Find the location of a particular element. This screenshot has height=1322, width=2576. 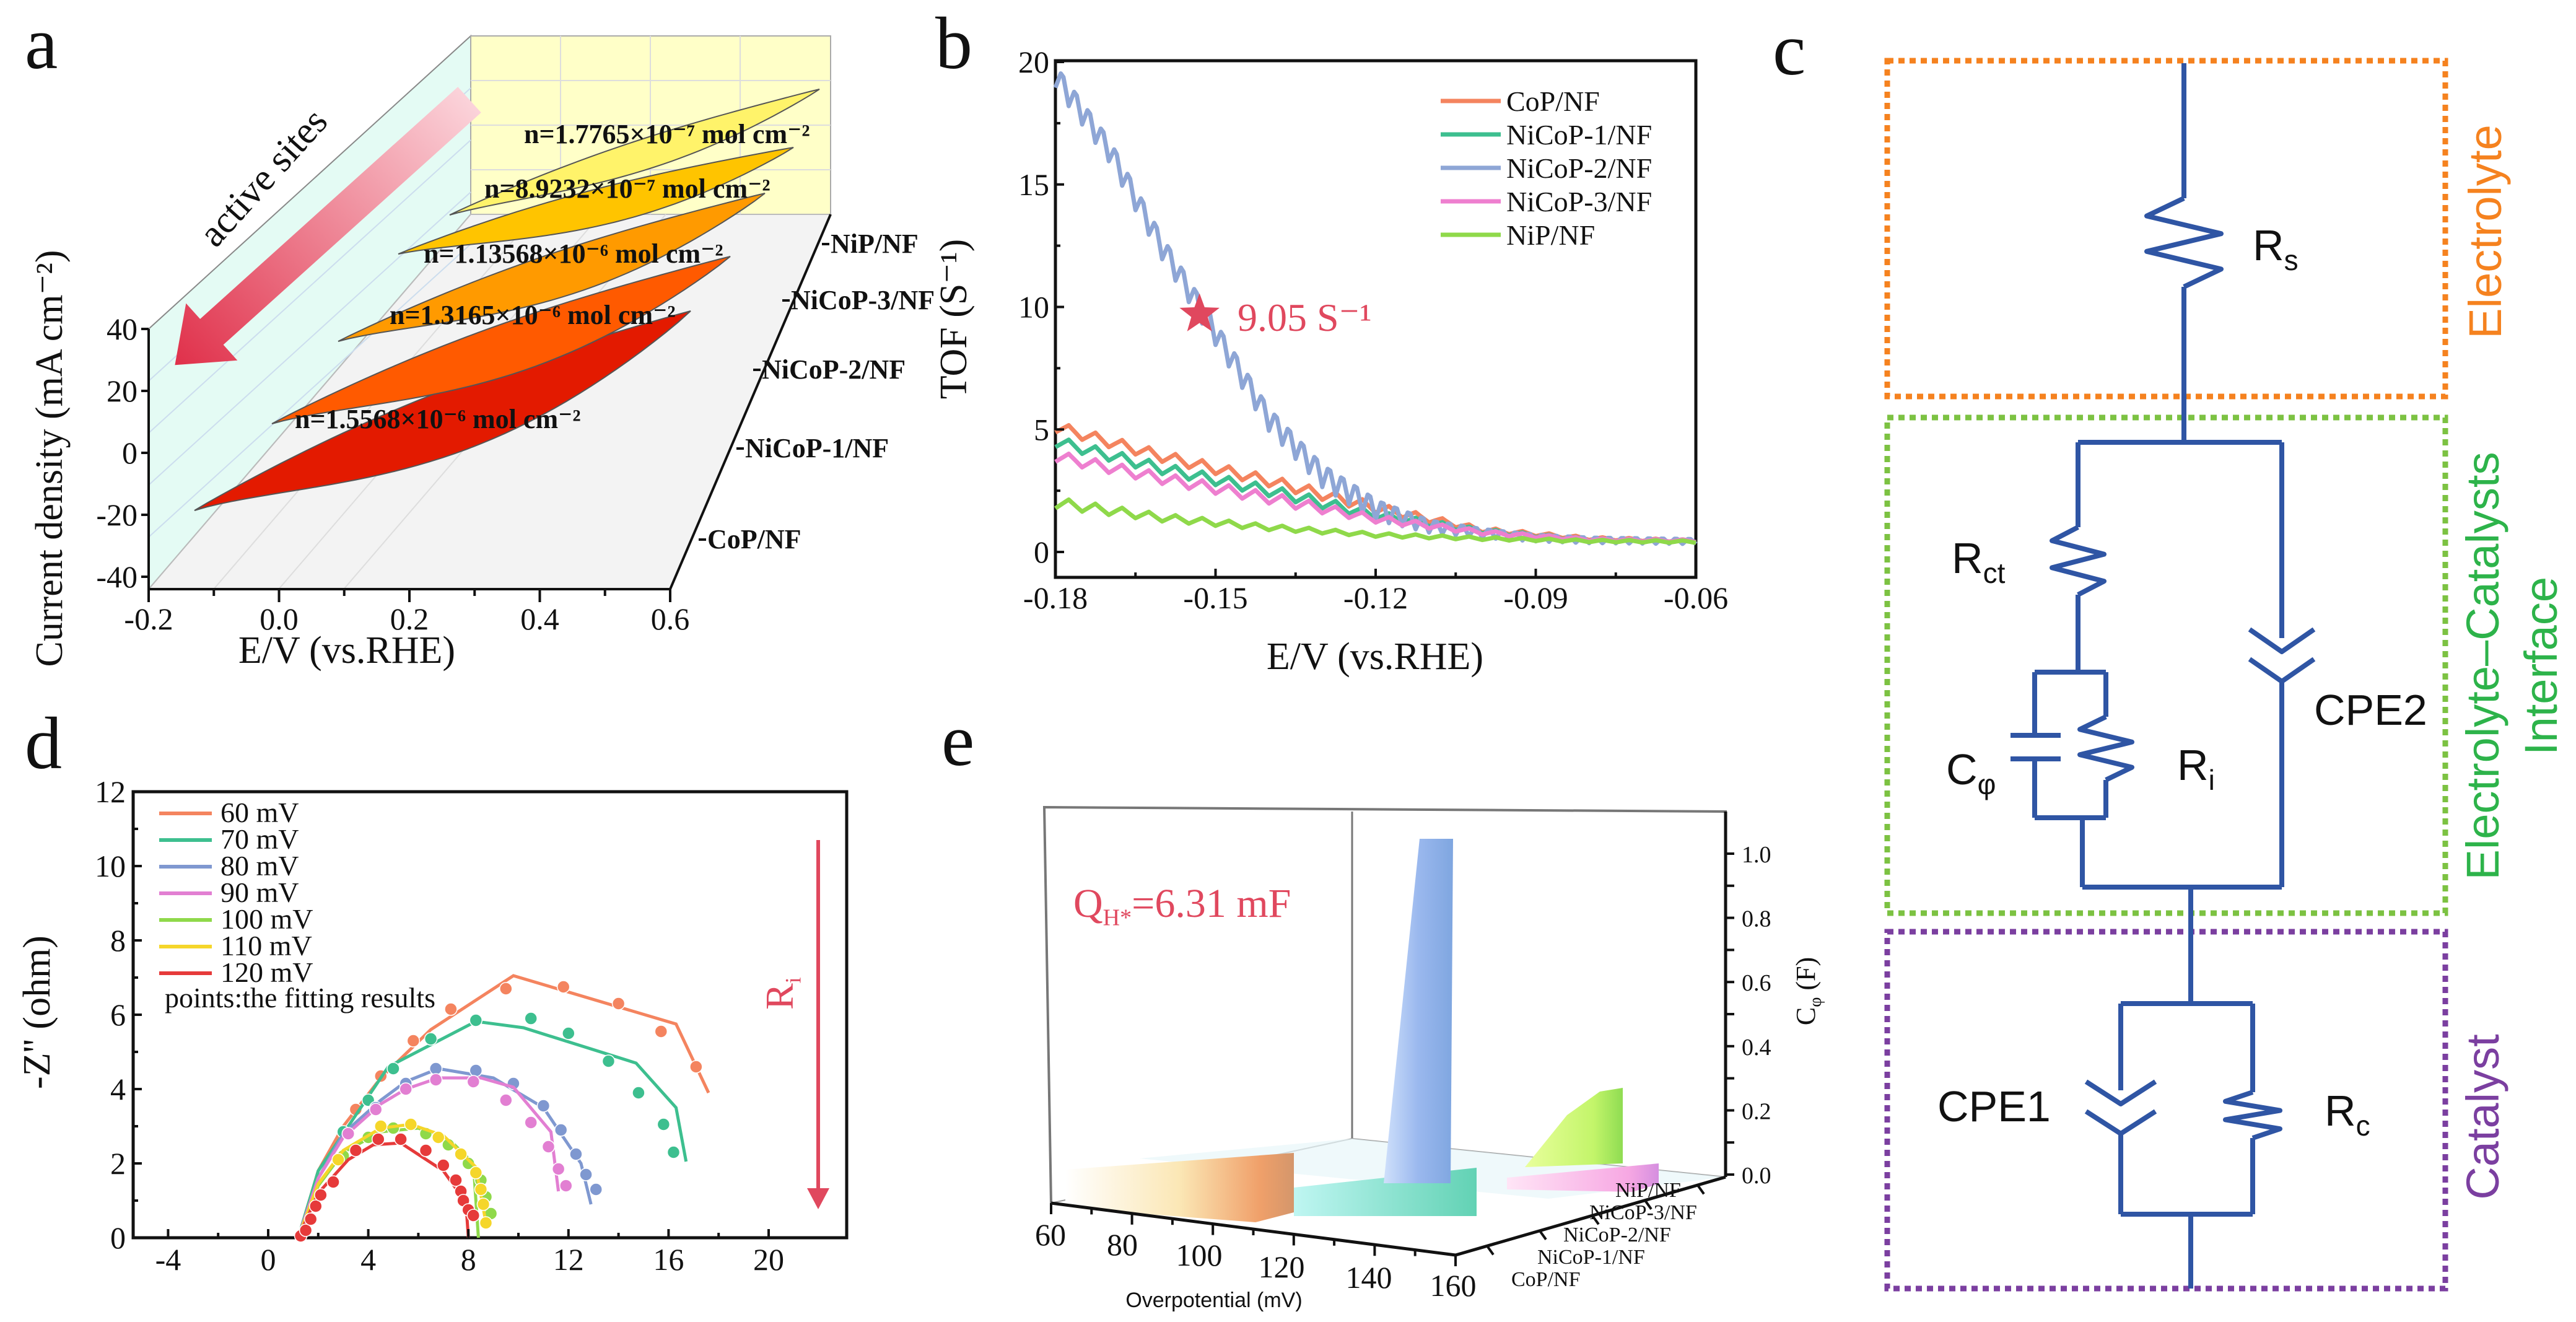

rct-label: Rct is located at coordinates (1979, 561).